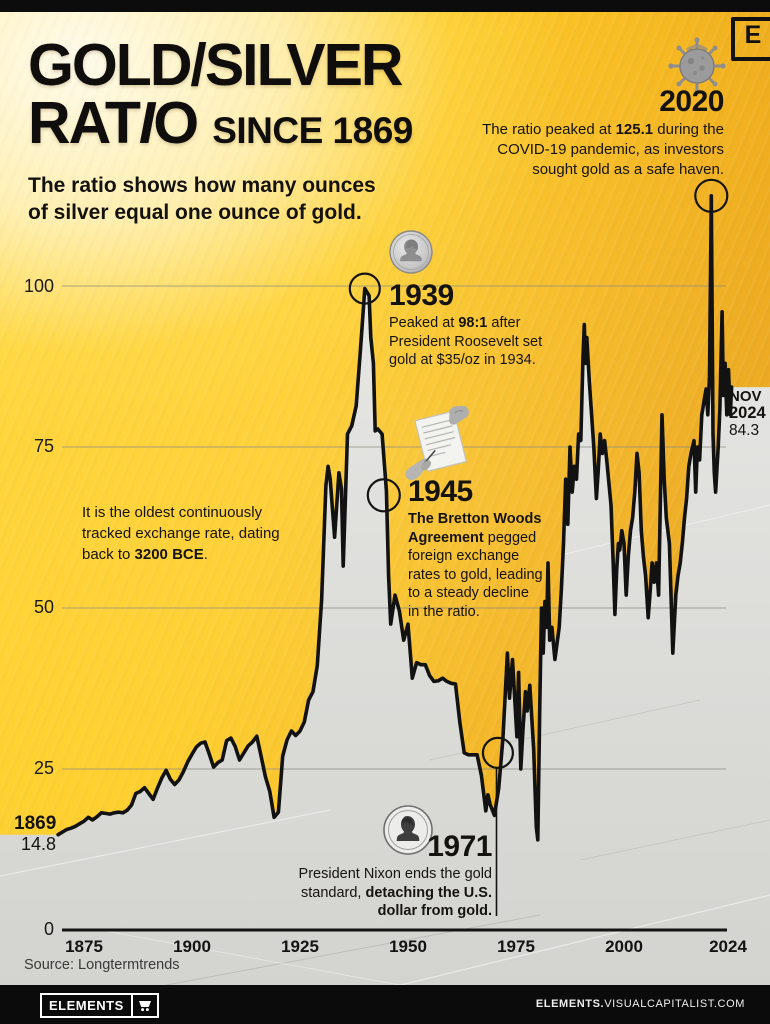 This screenshot has height=1024, width=770. What do you see at coordinates (38, 286) in the screenshot?
I see `y-tick-100: 100` at bounding box center [38, 286].